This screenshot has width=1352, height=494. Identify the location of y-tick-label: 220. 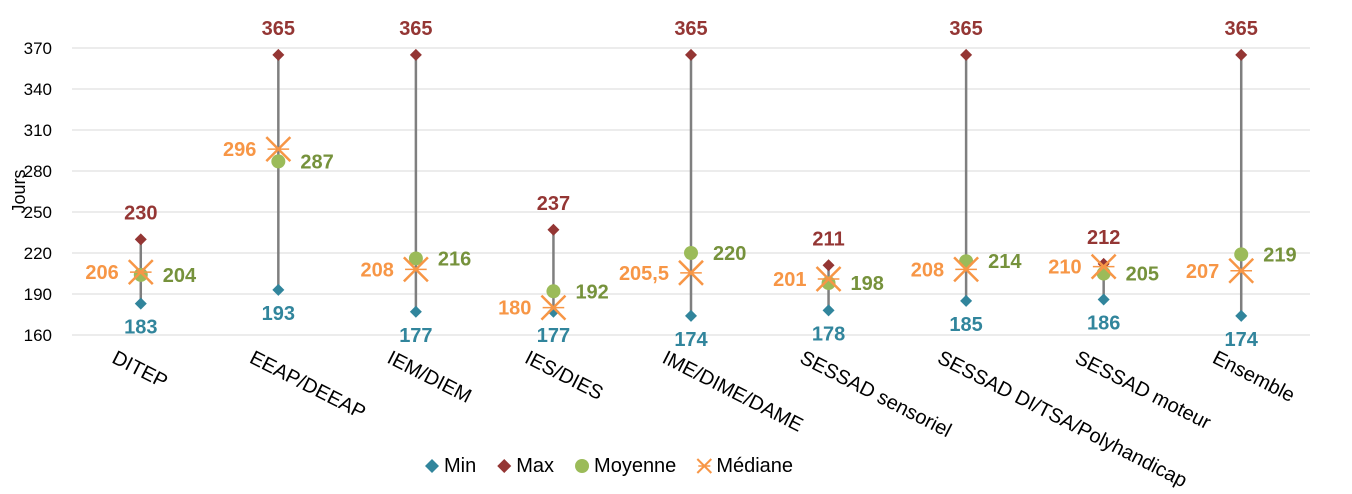
(38, 253).